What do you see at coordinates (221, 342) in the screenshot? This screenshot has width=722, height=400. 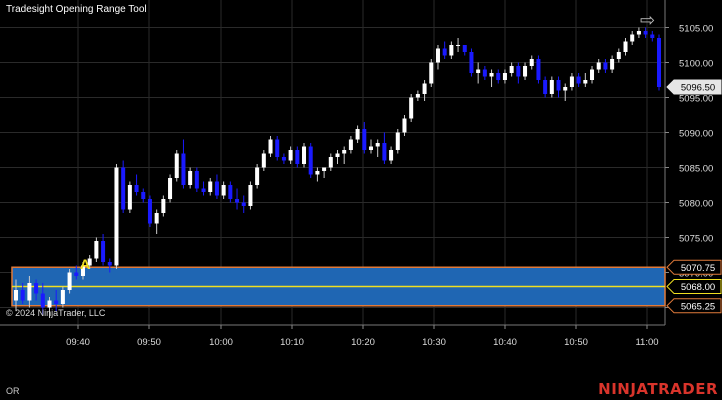 I see `x-tick-label: 10:00` at bounding box center [221, 342].